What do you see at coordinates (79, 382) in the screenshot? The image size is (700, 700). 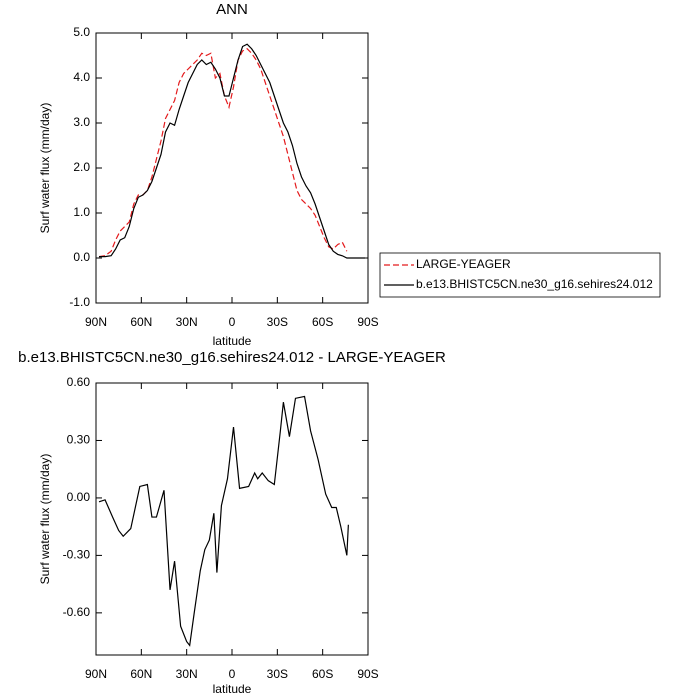 I see `y-tick-label: 0.60` at bounding box center [79, 382].